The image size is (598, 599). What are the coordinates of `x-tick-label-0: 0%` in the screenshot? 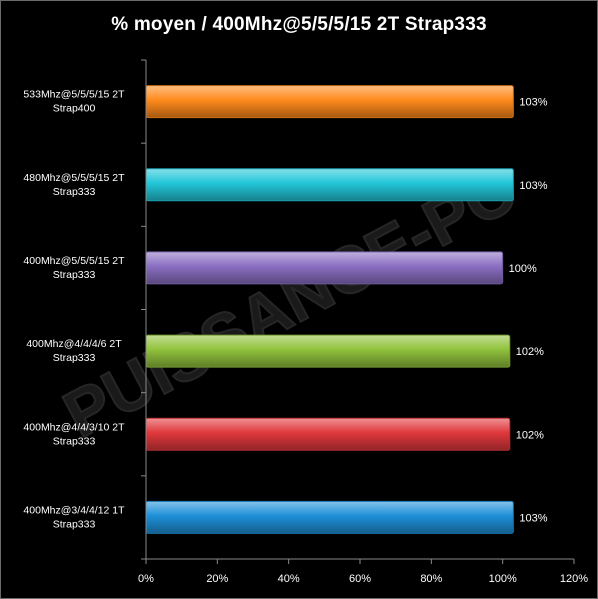 It's located at (146, 579).